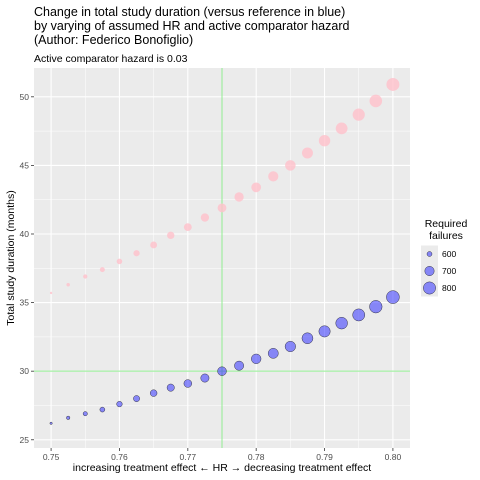 This screenshot has height=480, width=480. Describe the element at coordinates (188, 457) in the screenshot. I see `x-tick-label: 0.77` at that location.